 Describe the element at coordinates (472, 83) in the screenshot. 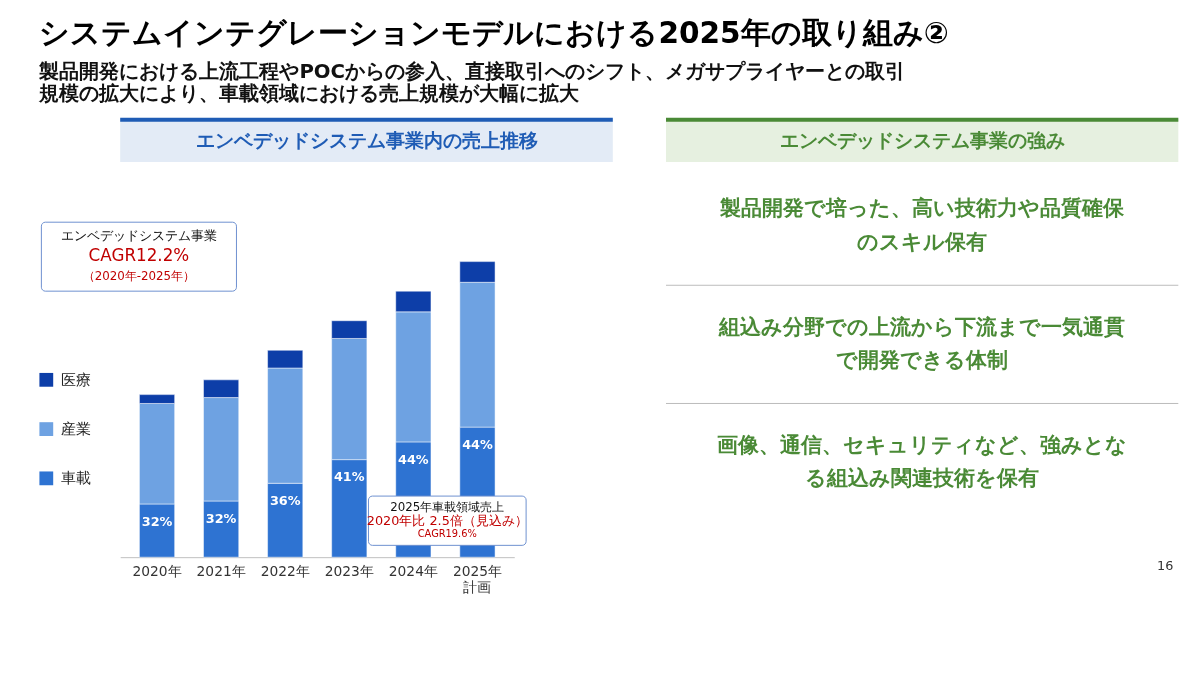

I see `chart-subtitle: 製品開発における上流工程やPOCからの参入、直接取引へのシフト、メガサプライヤーとの取引規模の拡大により、車載領域における売上規模が大幅に拡大` at that location.